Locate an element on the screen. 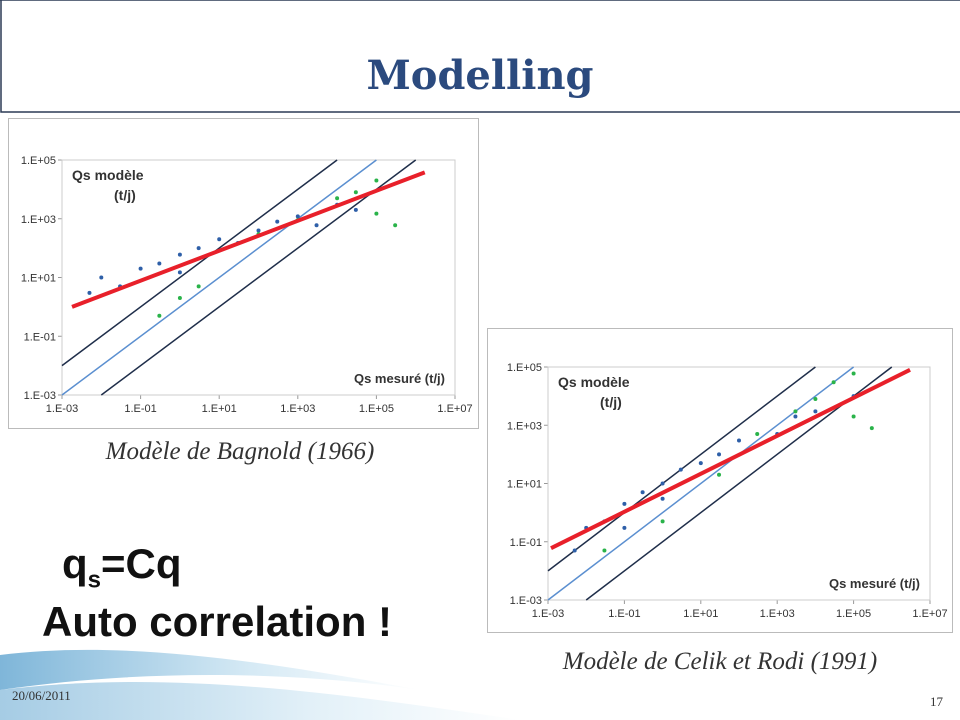  caption: Modèle de Bagnold (1966) is located at coordinates (240, 451).